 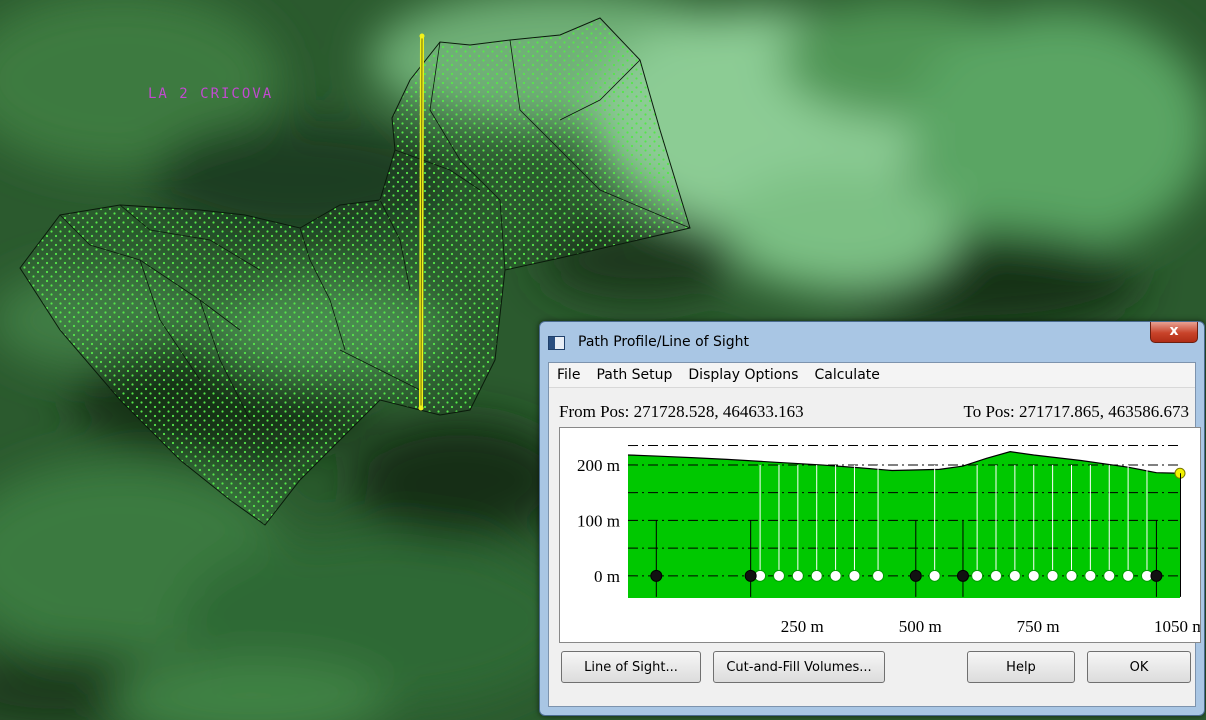 What do you see at coordinates (569, 375) in the screenshot?
I see `menu-file: File` at bounding box center [569, 375].